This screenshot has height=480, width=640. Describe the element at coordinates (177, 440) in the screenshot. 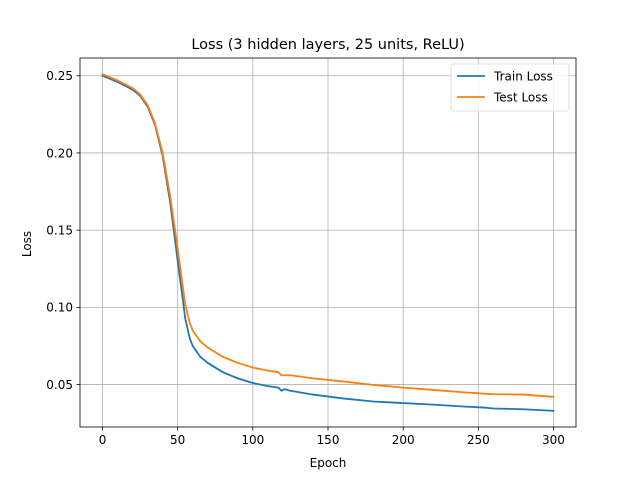

I see `x-tick-label: 50` at that location.